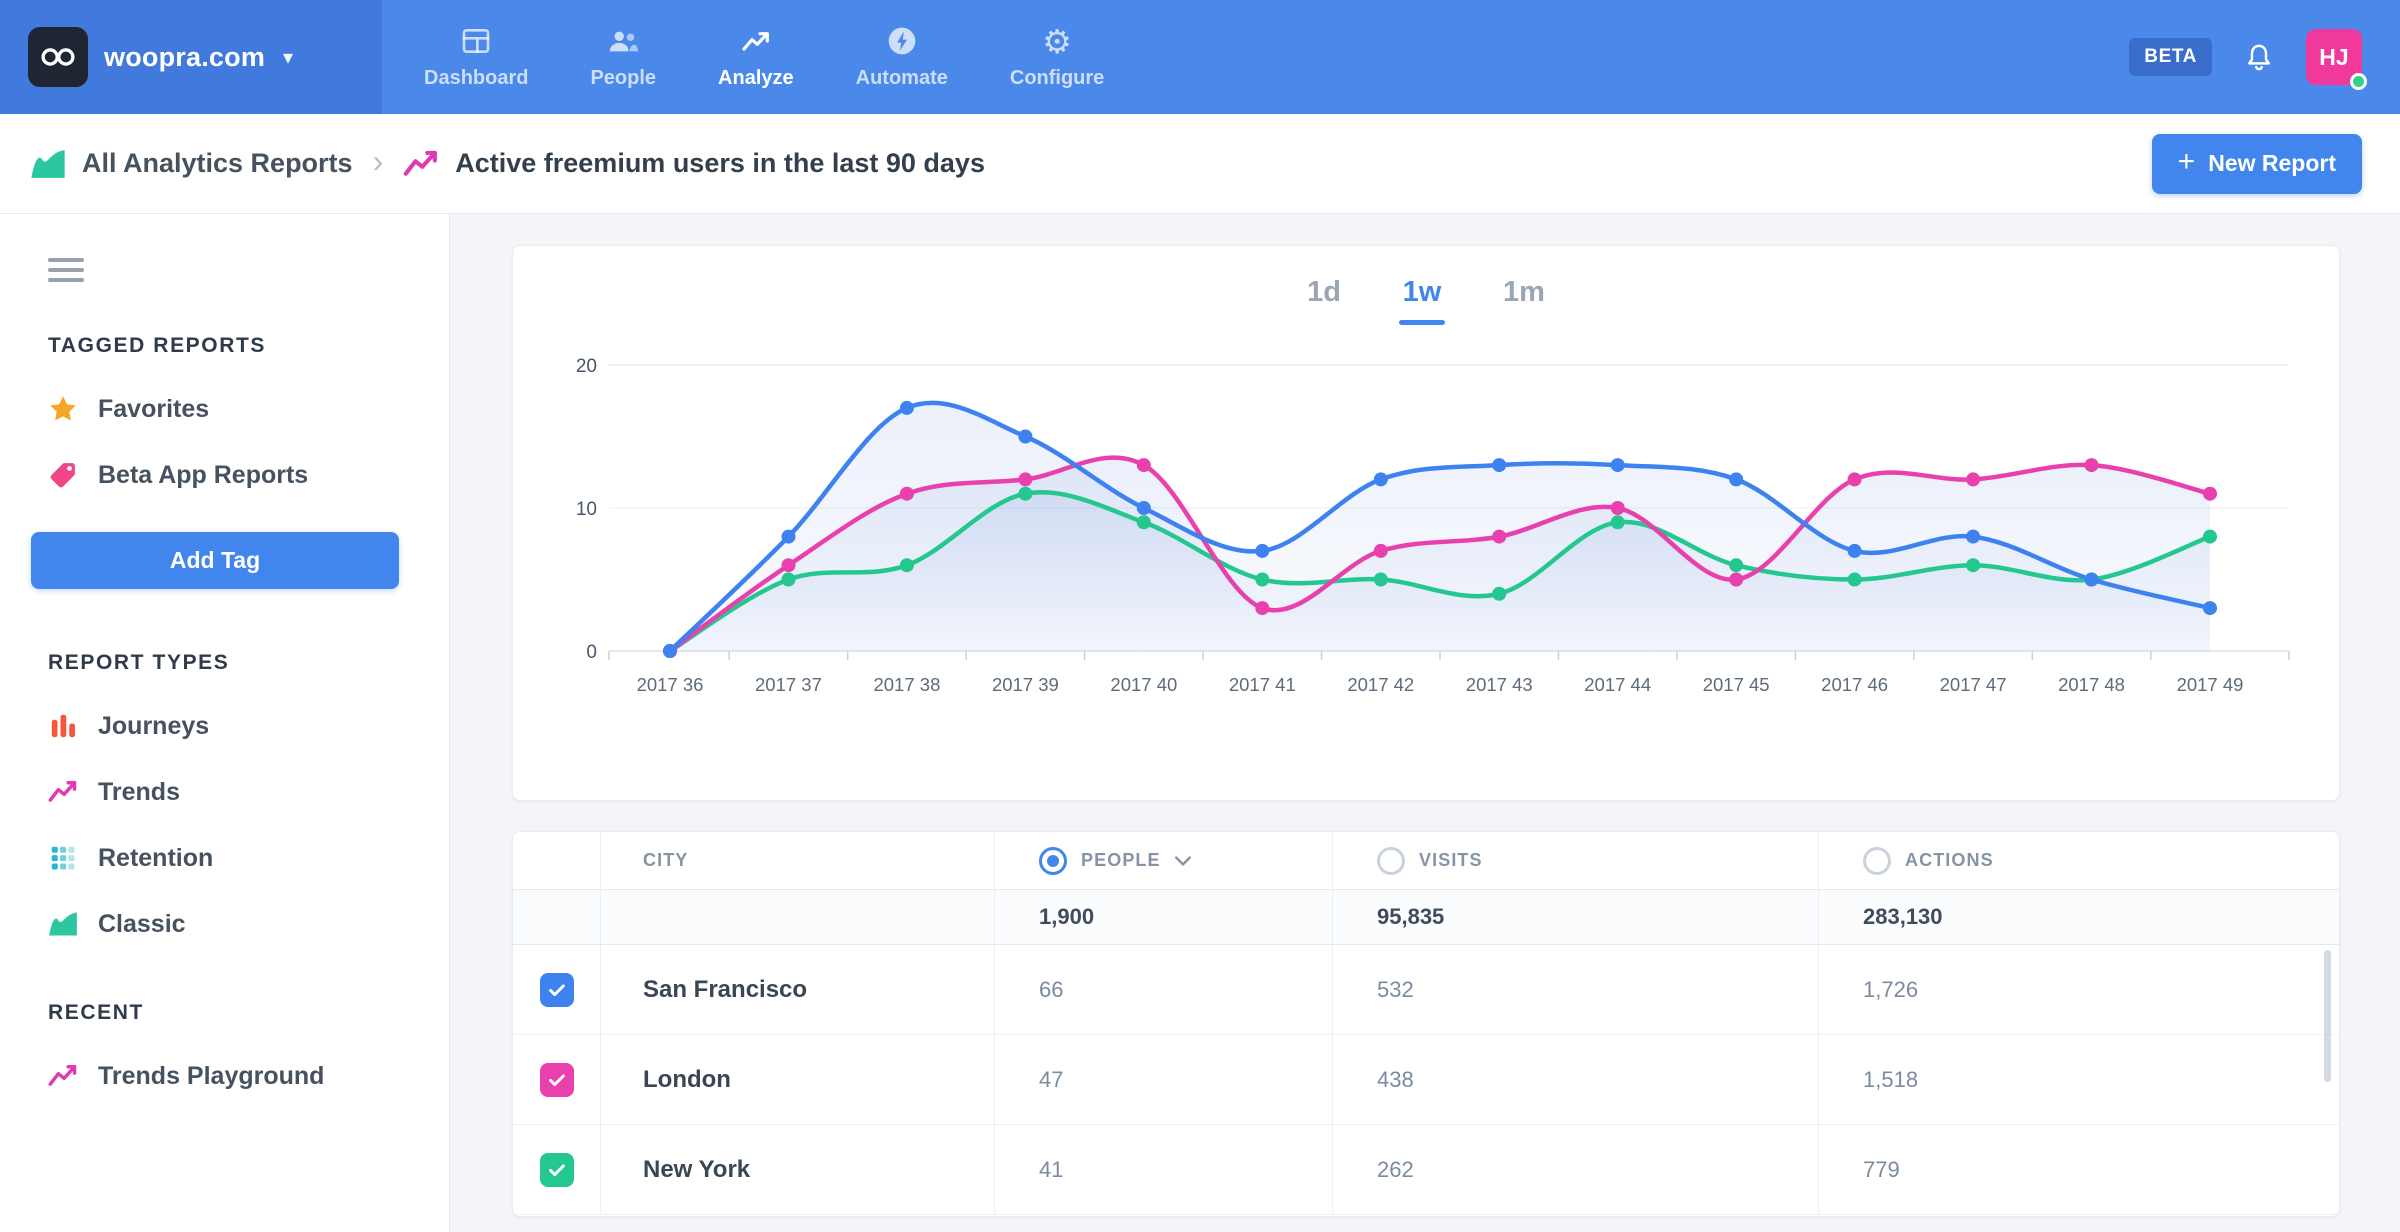  What do you see at coordinates (1057, 57) in the screenshot?
I see `nav-item-configure: ⚙ Configure` at bounding box center [1057, 57].